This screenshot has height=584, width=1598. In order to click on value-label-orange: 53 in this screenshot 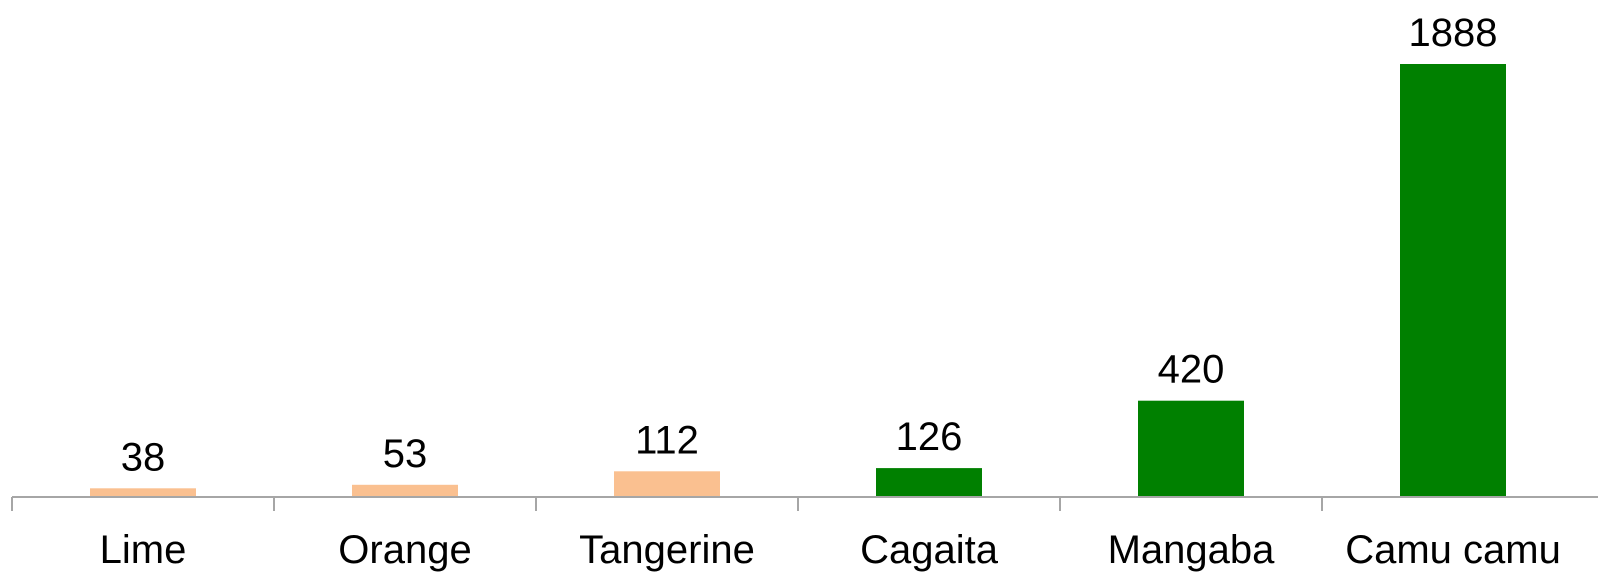, I will do `click(405, 454)`.